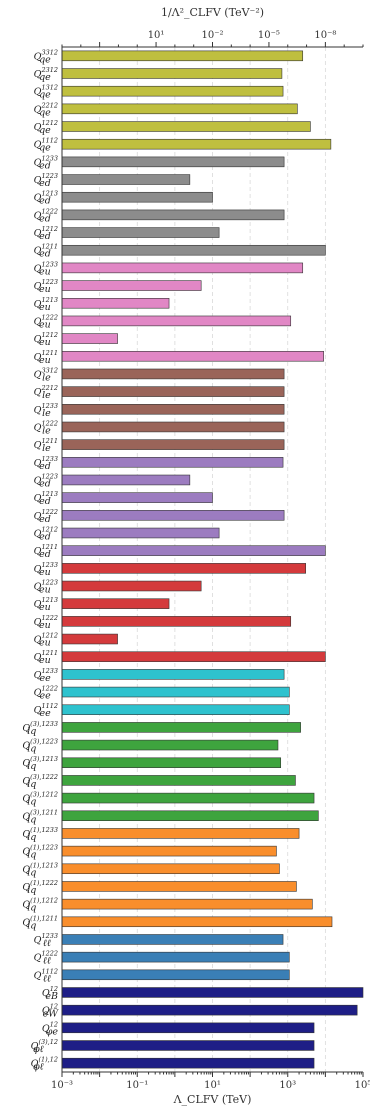 The height and width of the screenshot is (1109, 370). What do you see at coordinates (52, 1031) in the screenshot?
I see `category-subscript: φe` at bounding box center [52, 1031].